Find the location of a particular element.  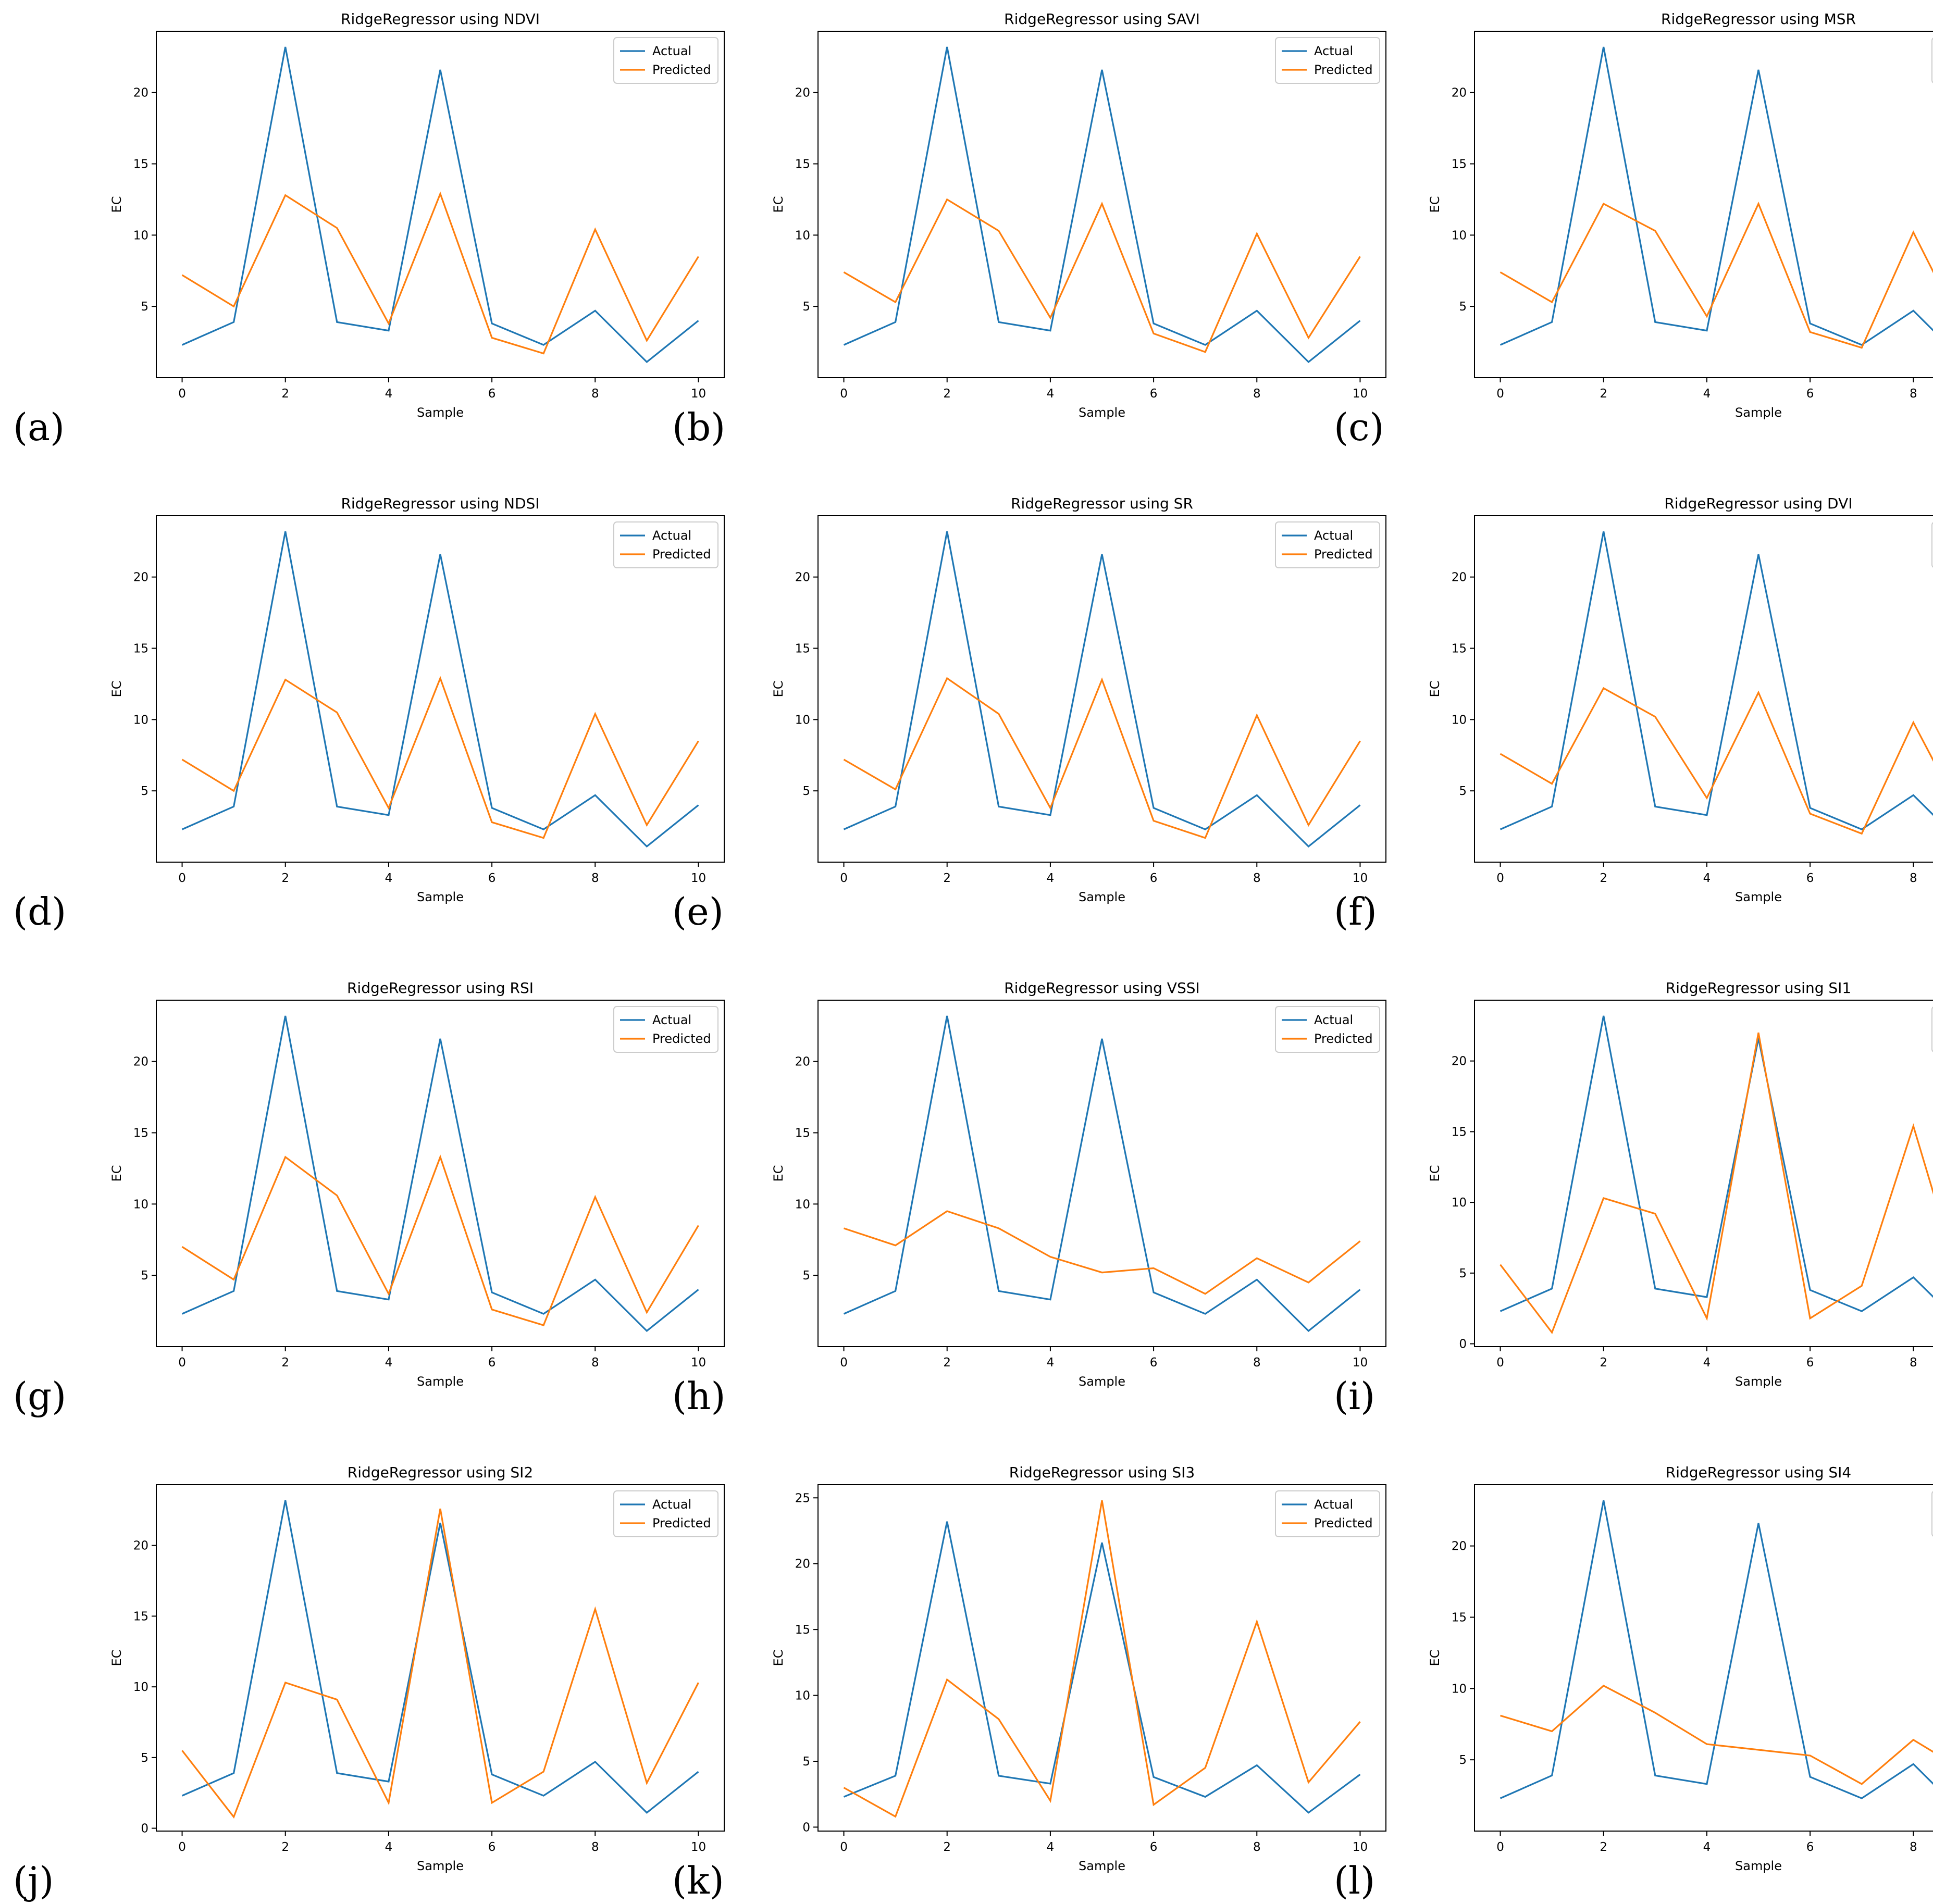

y-tick-label: 0 is located at coordinates (144, 1829).